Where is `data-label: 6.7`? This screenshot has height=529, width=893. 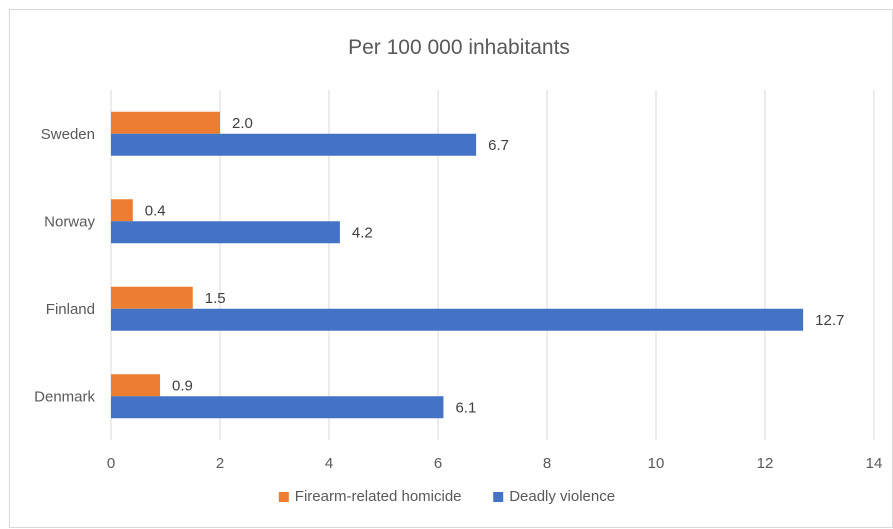
data-label: 6.7 is located at coordinates (498, 145).